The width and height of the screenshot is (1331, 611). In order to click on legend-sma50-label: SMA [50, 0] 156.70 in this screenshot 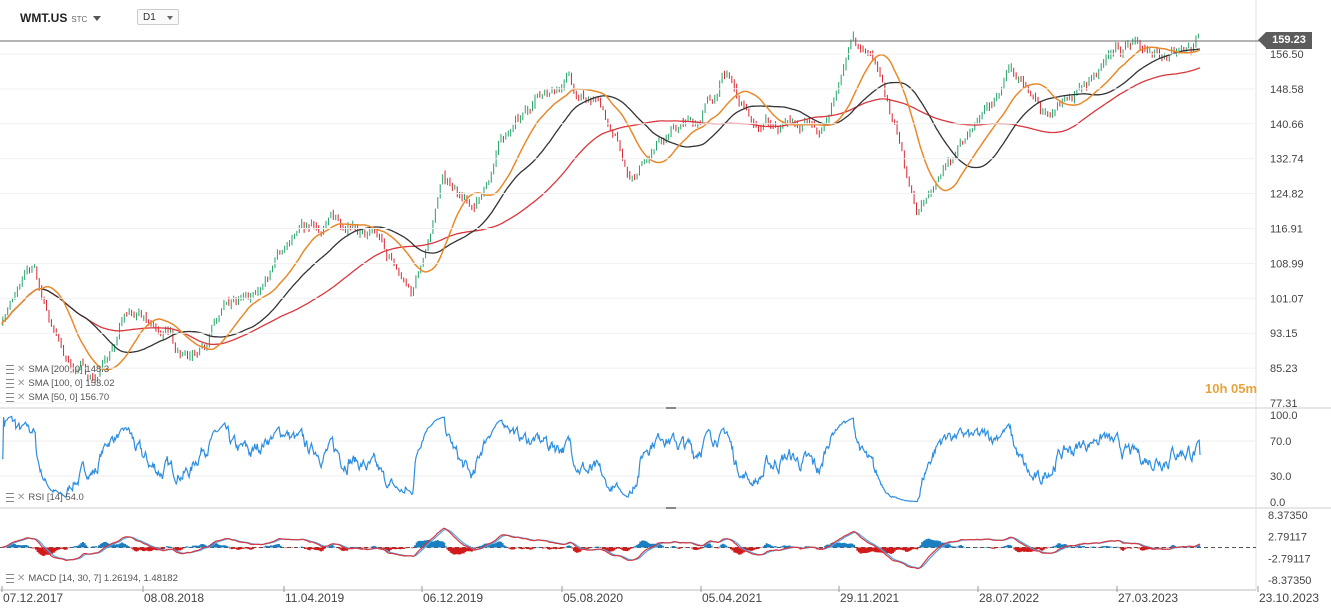, I will do `click(69, 397)`.